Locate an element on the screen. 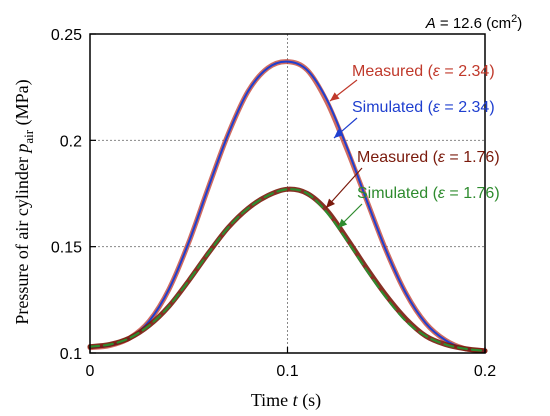 This screenshot has width=550, height=416. legend-simulated-176: Simulated (ε = 1.76) is located at coordinates (428, 193).